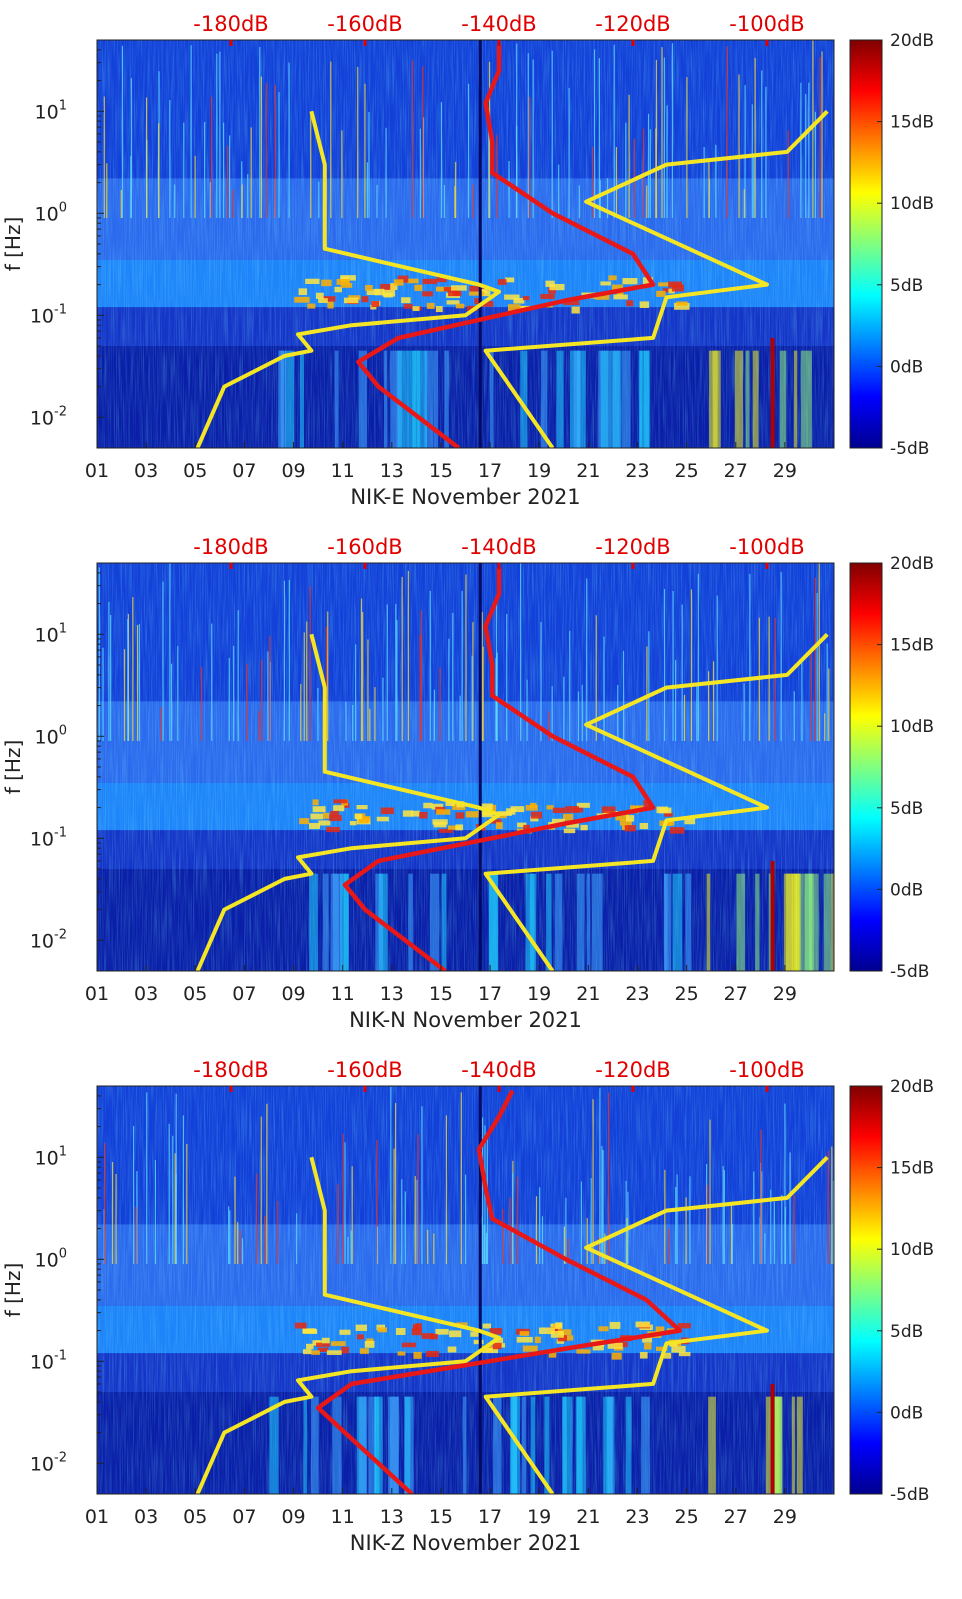 The height and width of the screenshot is (1599, 962). Describe the element at coordinates (348, 1325) in the screenshot. I see `nlnm-curve` at that location.